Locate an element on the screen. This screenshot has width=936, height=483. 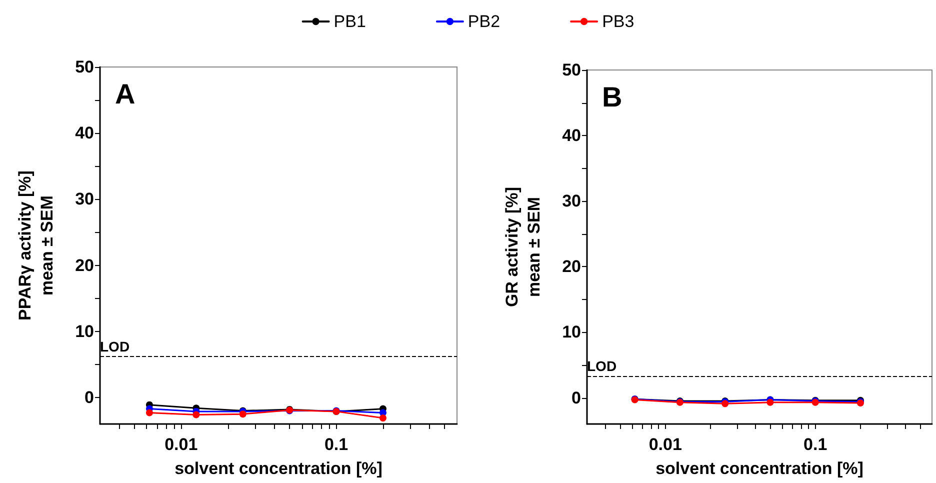
chart-title: A is located at coordinates (125, 94).